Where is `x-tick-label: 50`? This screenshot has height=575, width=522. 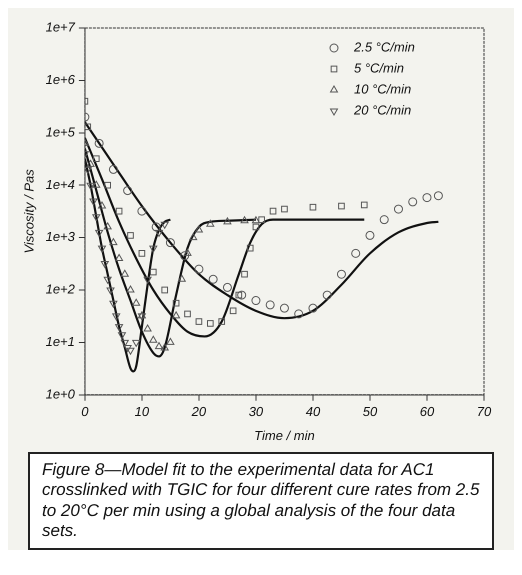 x-tick-label: 50 is located at coordinates (370, 412).